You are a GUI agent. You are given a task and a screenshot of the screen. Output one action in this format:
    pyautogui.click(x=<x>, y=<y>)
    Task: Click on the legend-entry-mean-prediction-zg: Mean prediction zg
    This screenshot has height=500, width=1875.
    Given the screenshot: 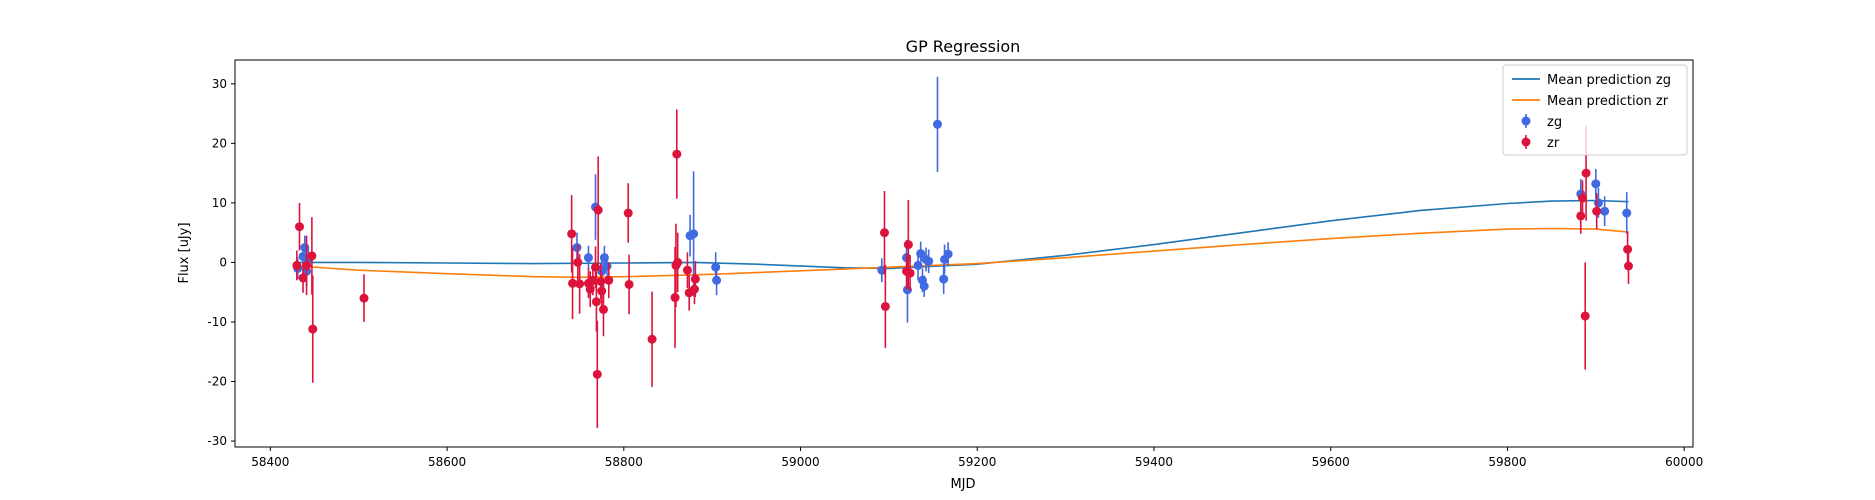 What is the action you would take?
    pyautogui.click(x=1591, y=80)
    